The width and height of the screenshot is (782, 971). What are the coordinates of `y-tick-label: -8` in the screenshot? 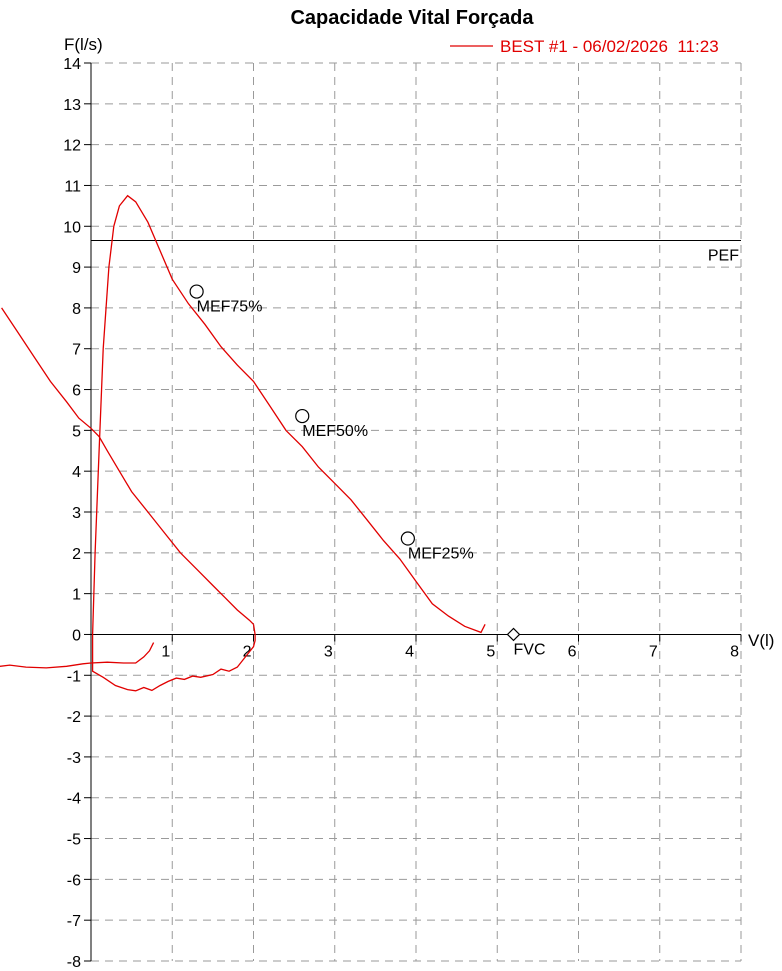 It's located at (74, 962).